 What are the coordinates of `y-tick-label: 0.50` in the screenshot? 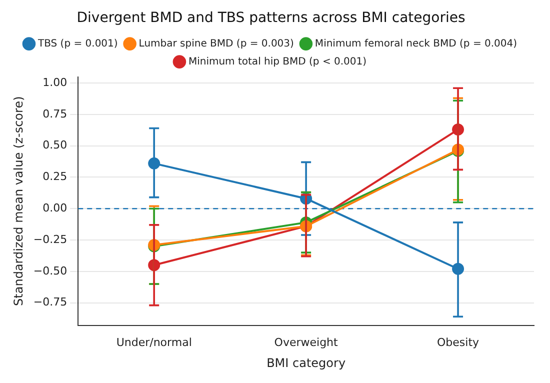 It's located at (55, 145).